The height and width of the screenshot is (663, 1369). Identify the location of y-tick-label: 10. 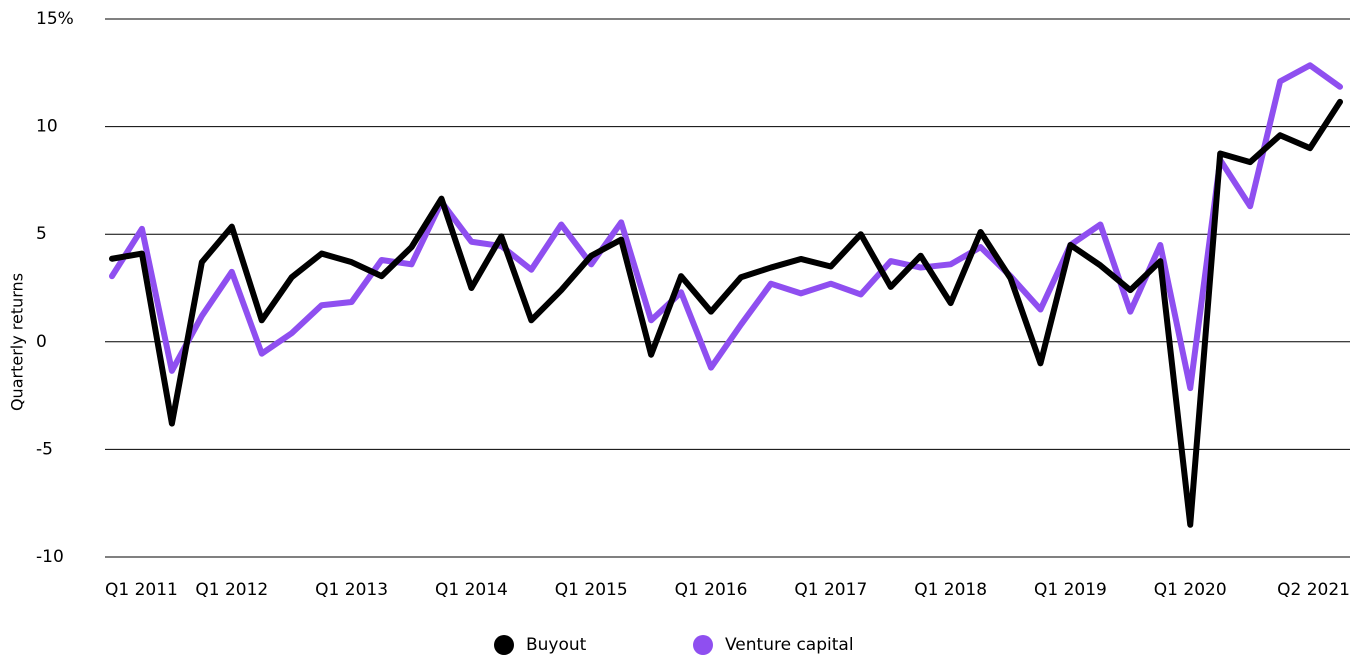
(47, 127).